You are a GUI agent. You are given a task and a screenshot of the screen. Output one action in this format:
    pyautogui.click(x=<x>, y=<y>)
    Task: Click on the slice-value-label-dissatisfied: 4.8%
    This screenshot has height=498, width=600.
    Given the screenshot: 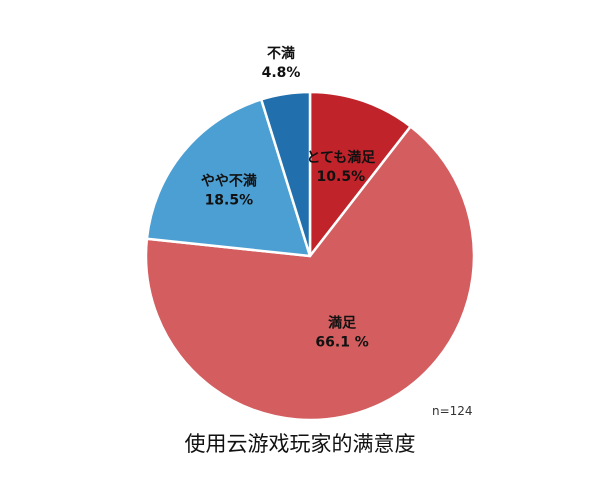 What is the action you would take?
    pyautogui.click(x=281, y=73)
    